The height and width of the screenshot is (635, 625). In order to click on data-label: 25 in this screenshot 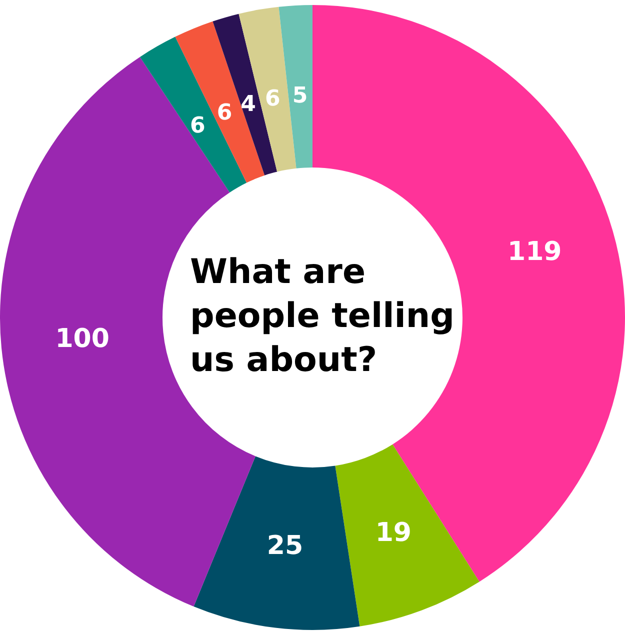, I will do `click(285, 545)`.